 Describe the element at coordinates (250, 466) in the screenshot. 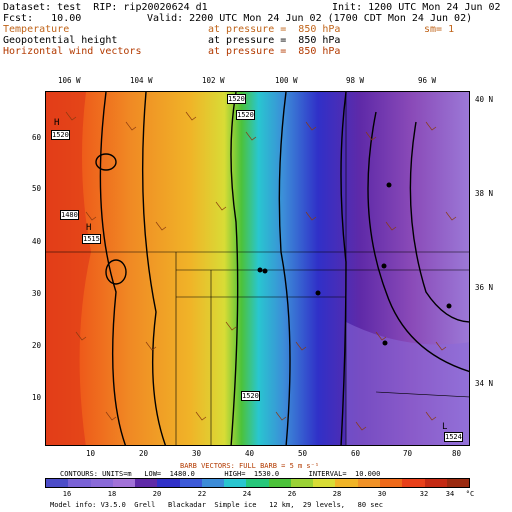

I see `barb-vectors-line: BARB VECTORS: FULL BARB = 5 m s⁻¹` at that location.